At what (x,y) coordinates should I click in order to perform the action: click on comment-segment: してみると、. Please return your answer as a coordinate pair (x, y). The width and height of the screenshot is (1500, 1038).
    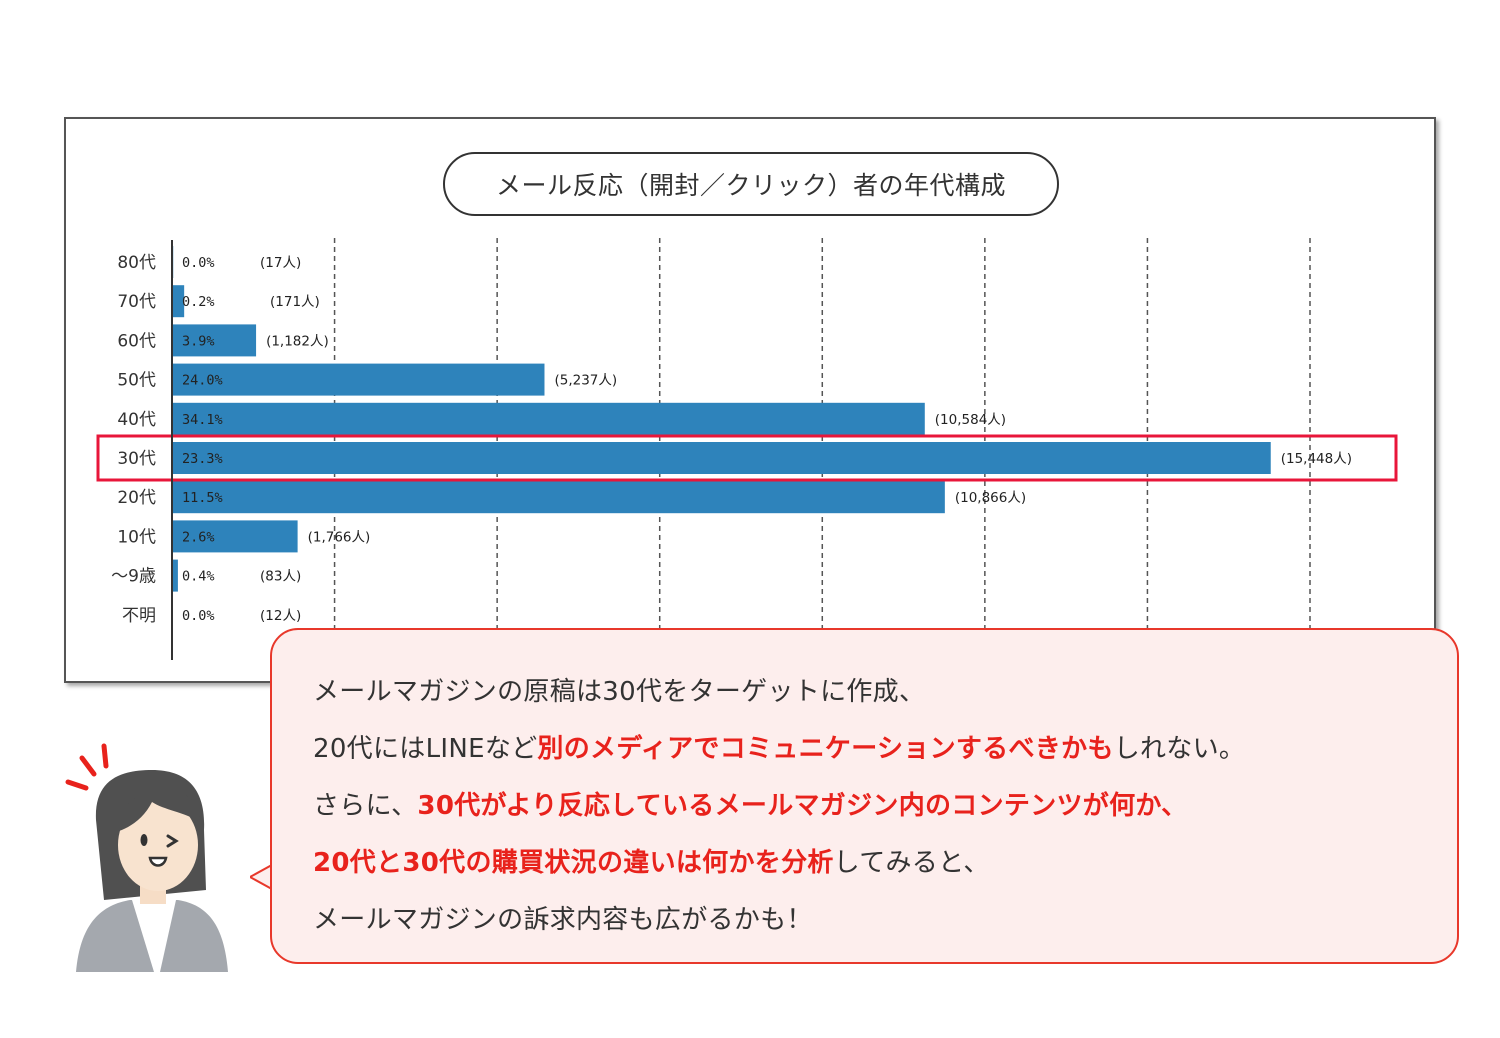
    Looking at the image, I should click on (911, 863).